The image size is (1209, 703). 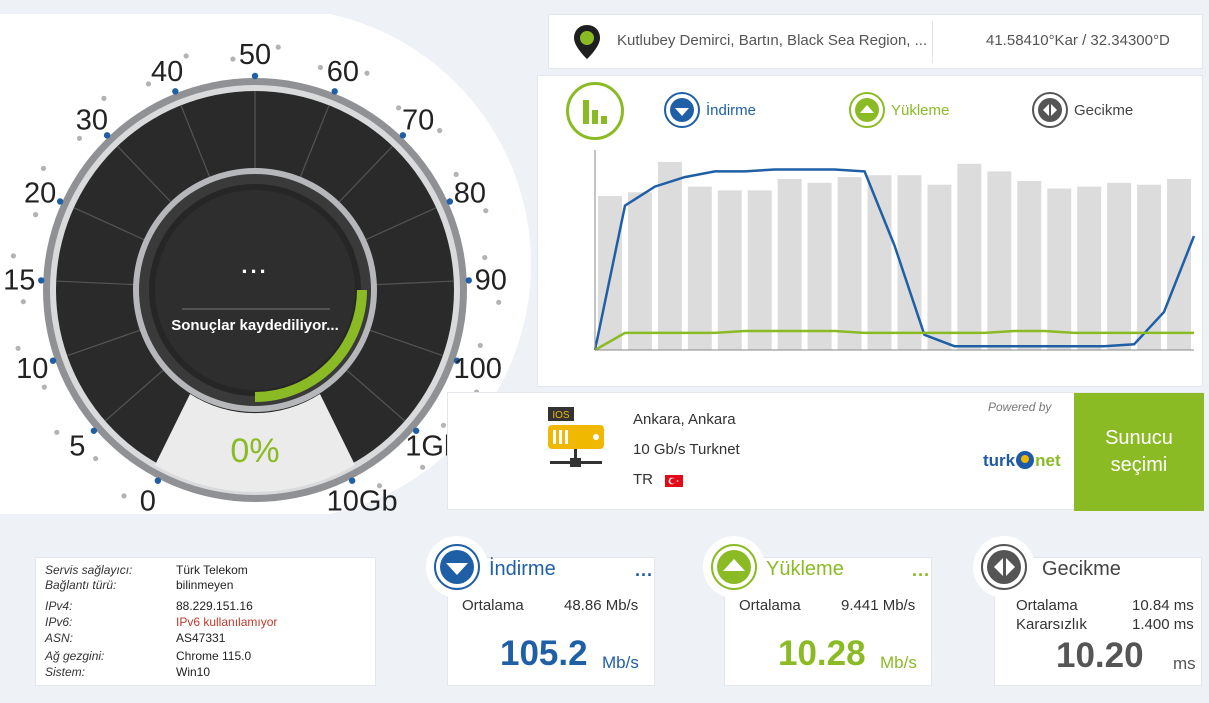 I want to click on download-avg-label: Ortalama, so click(x=493, y=605).